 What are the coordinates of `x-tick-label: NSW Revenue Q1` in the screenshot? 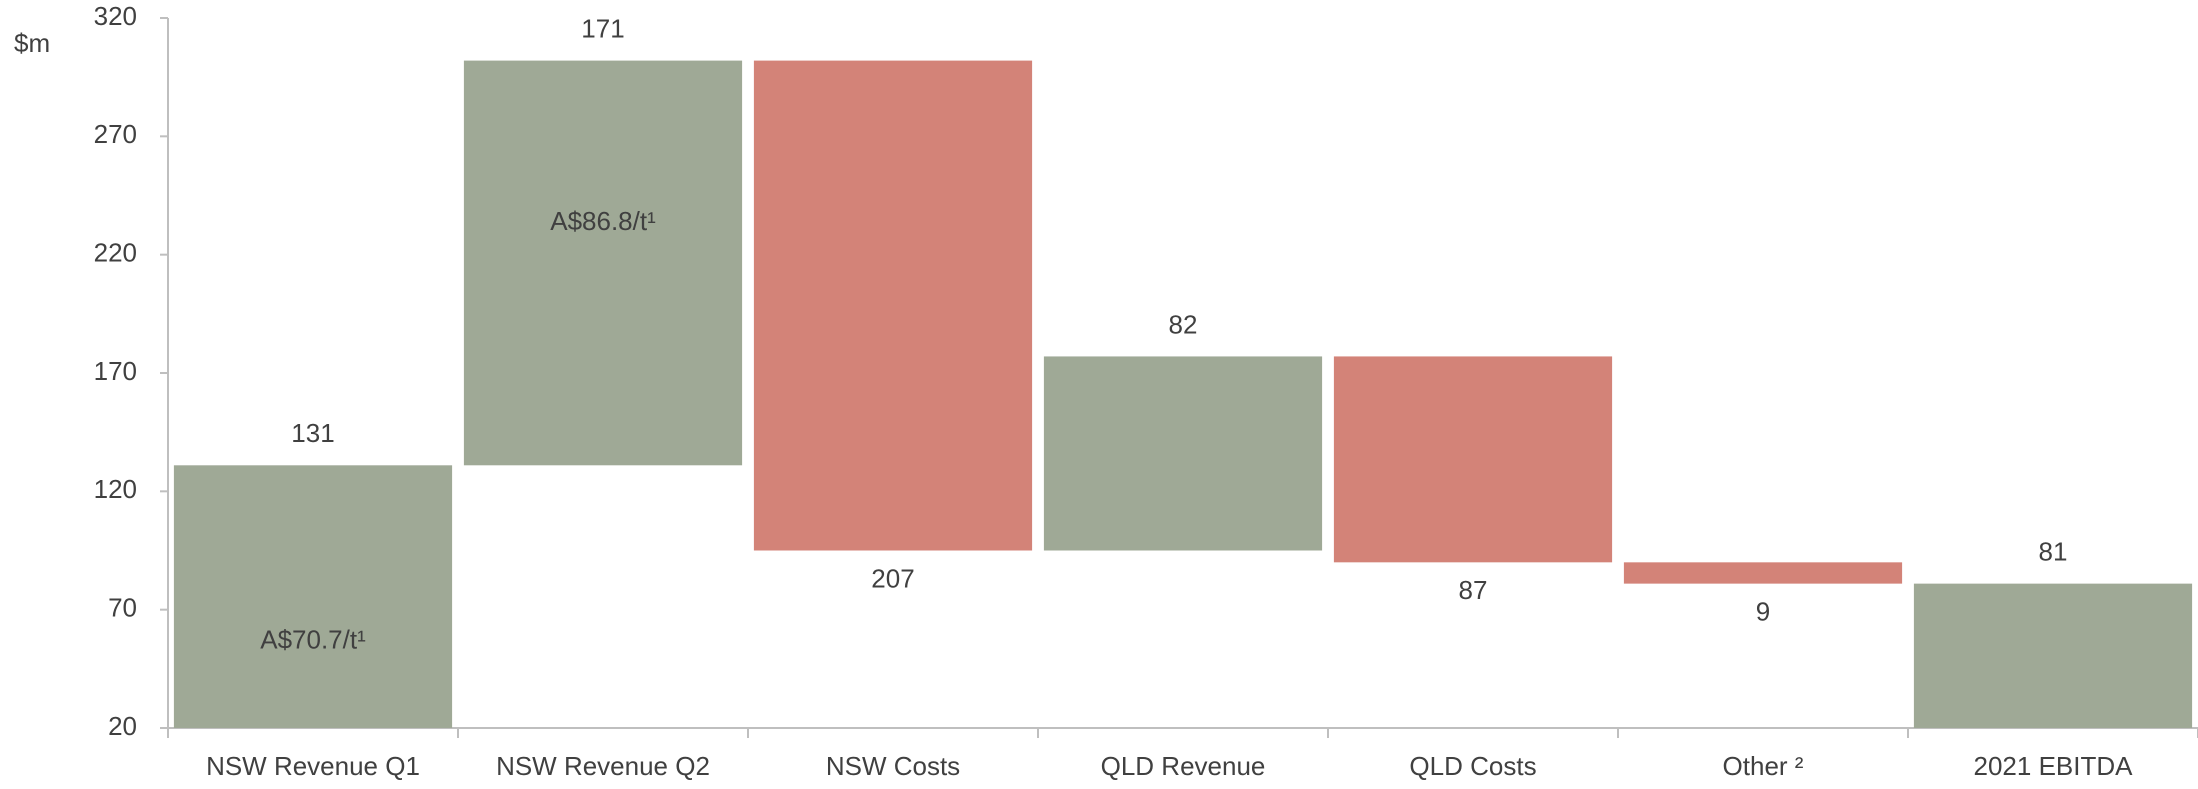 It's located at (313, 766).